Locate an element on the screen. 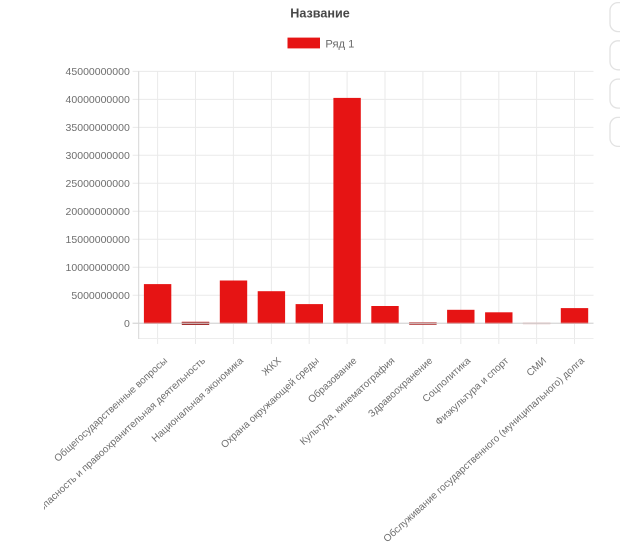 Image resolution: width=620 pixels, height=560 pixels. svg-text: Название is located at coordinates (319, 14).